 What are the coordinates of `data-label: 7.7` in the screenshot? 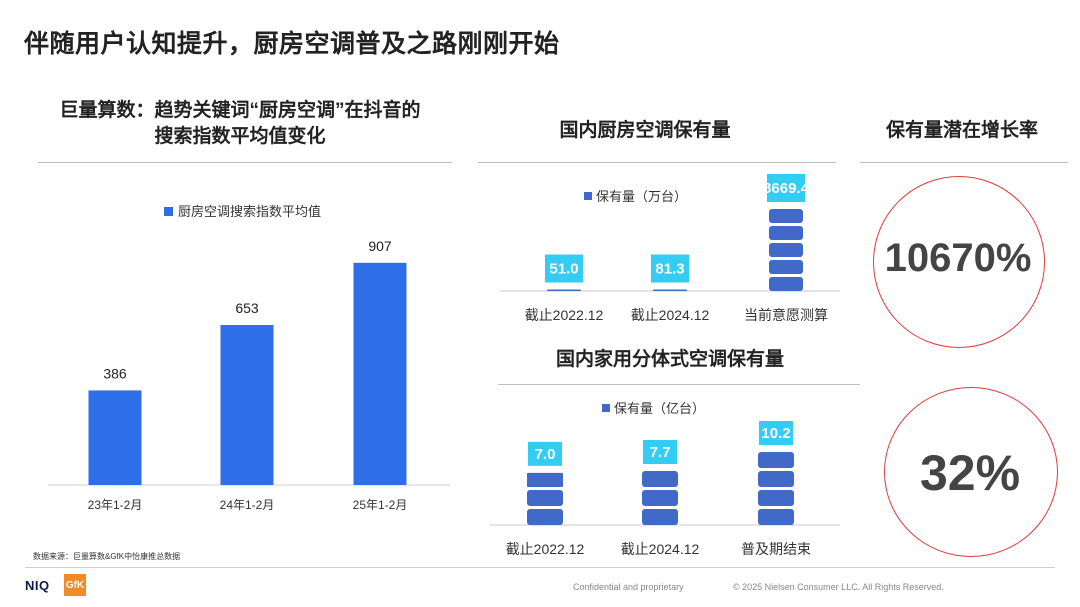 It's located at (660, 452).